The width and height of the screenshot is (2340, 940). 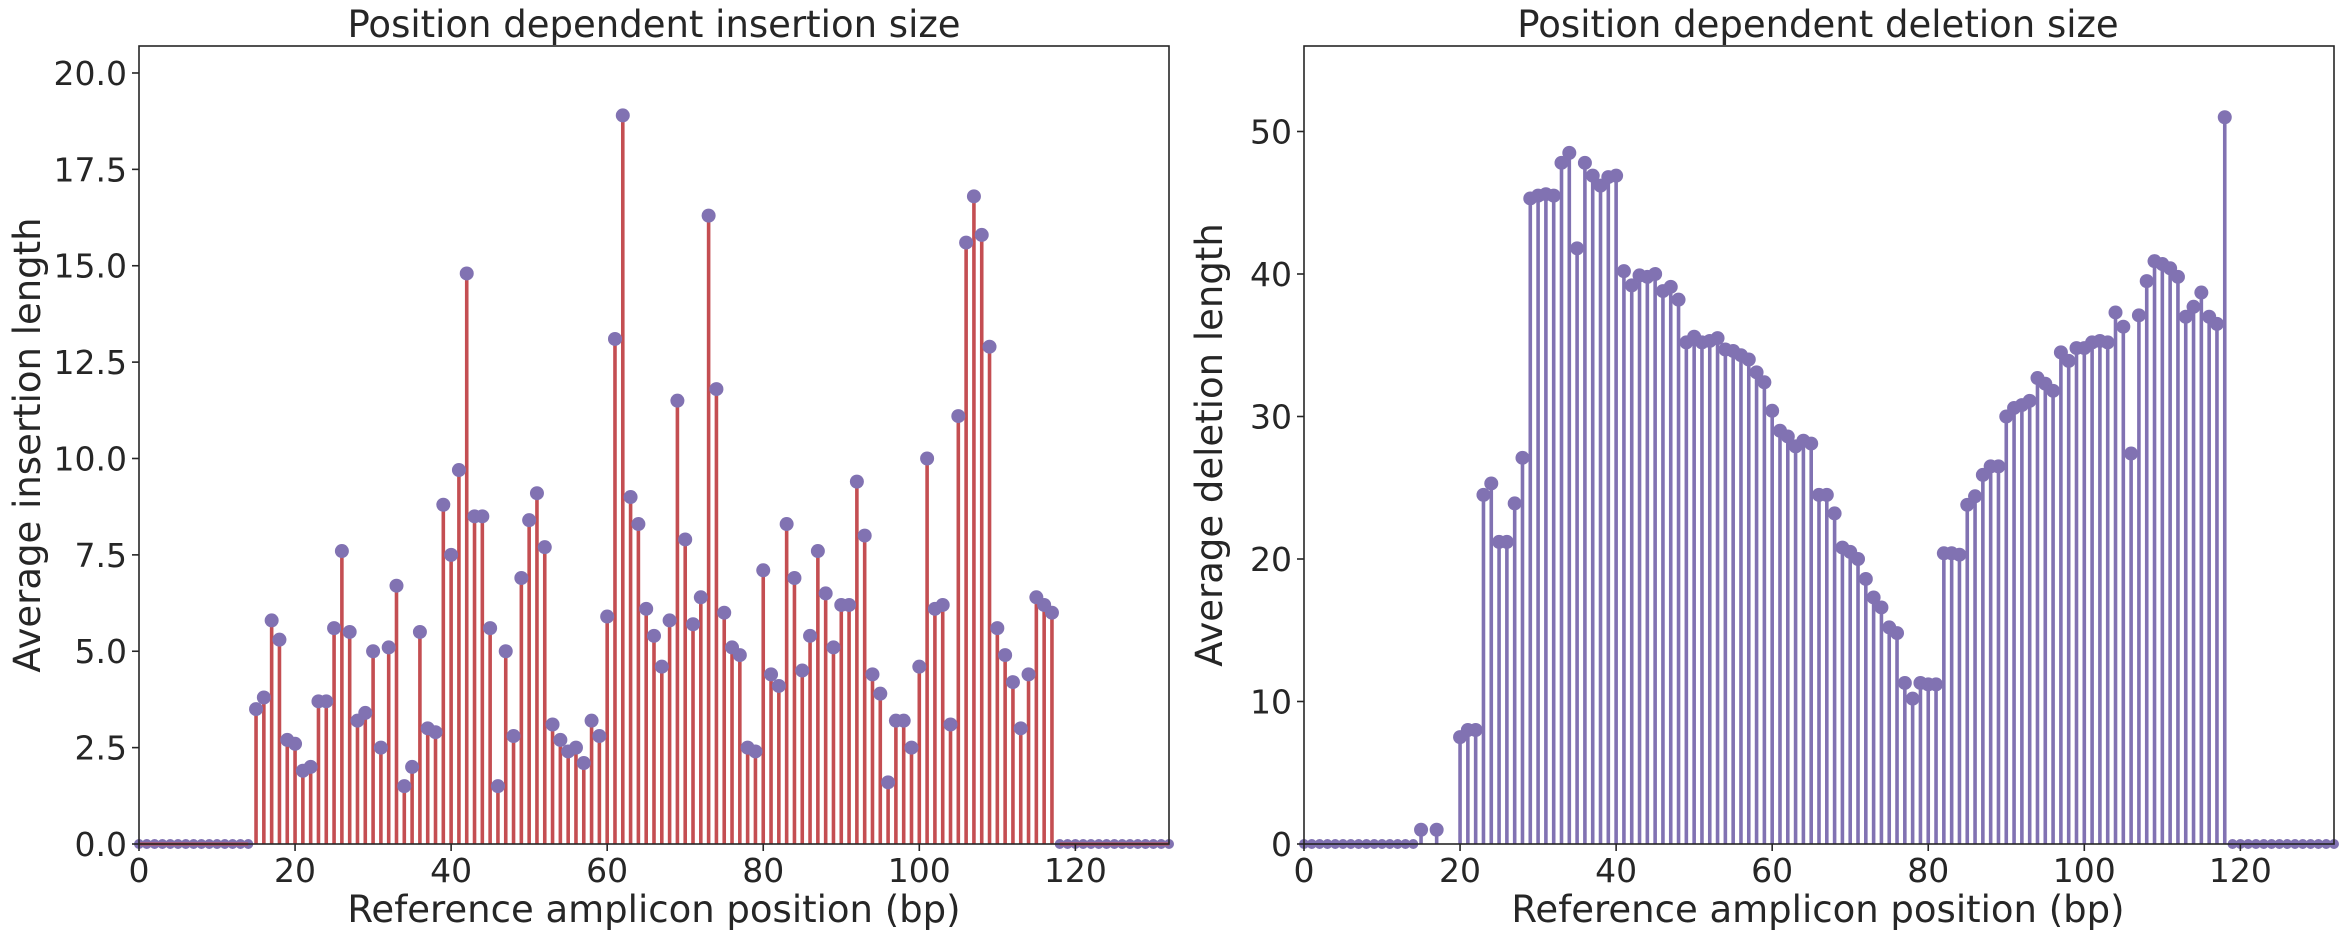 What do you see at coordinates (90, 73) in the screenshot?
I see `insertion-y-tick-label: 20.0` at bounding box center [90, 73].